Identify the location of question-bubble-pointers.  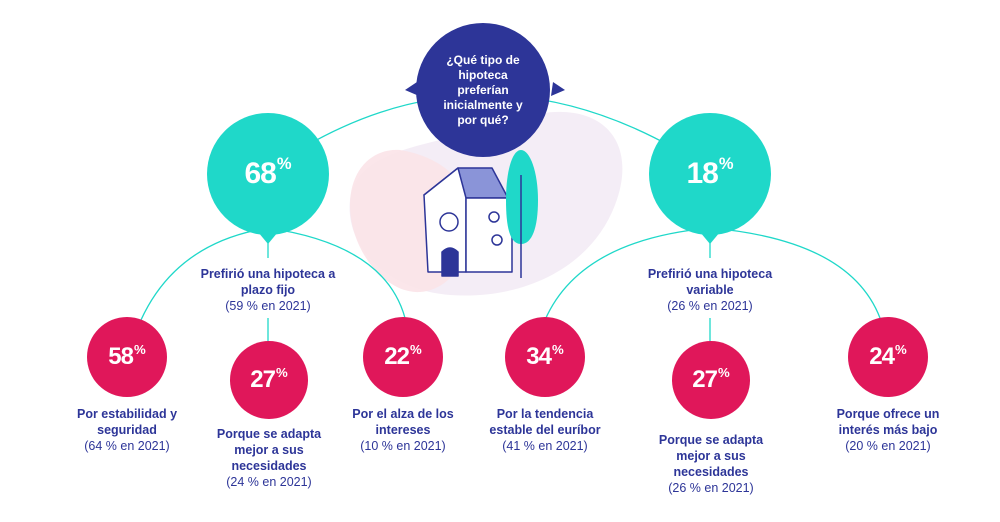
(485, 89).